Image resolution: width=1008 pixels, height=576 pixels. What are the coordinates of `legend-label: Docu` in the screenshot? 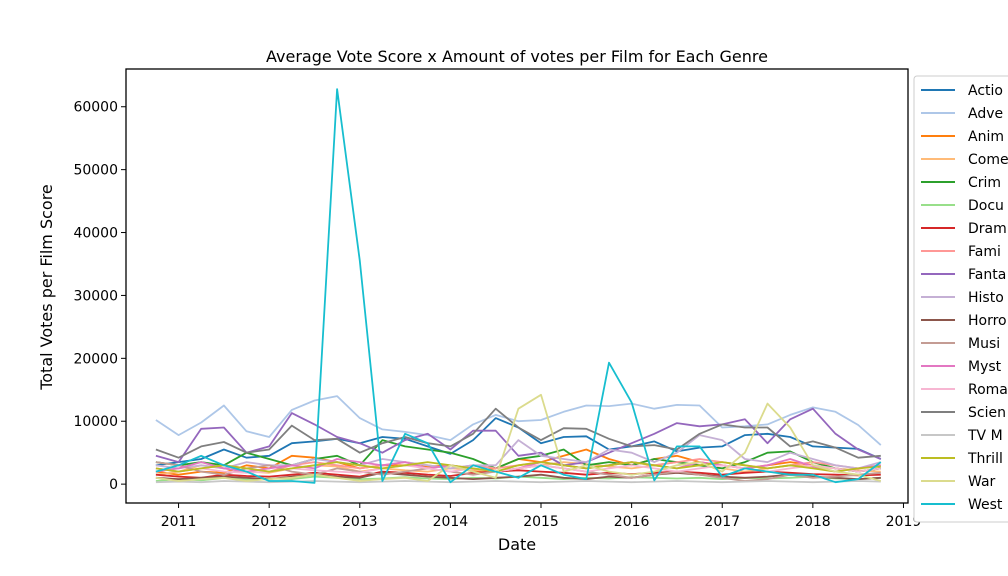 It's located at (986, 206).